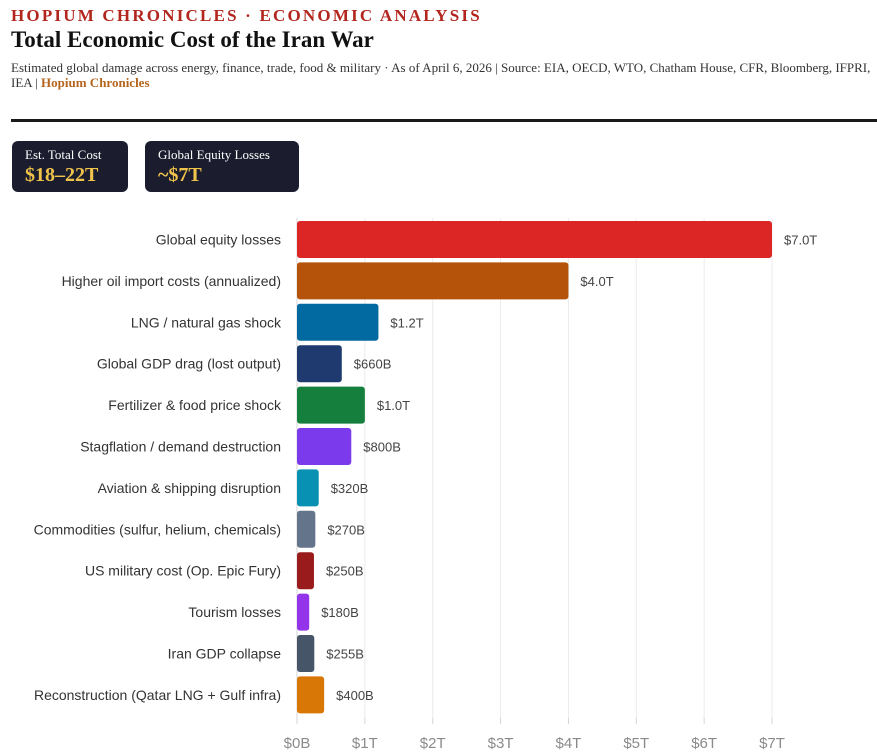 The width and height of the screenshot is (877, 754). What do you see at coordinates (345, 654) in the screenshot?
I see `value-label: $255B` at bounding box center [345, 654].